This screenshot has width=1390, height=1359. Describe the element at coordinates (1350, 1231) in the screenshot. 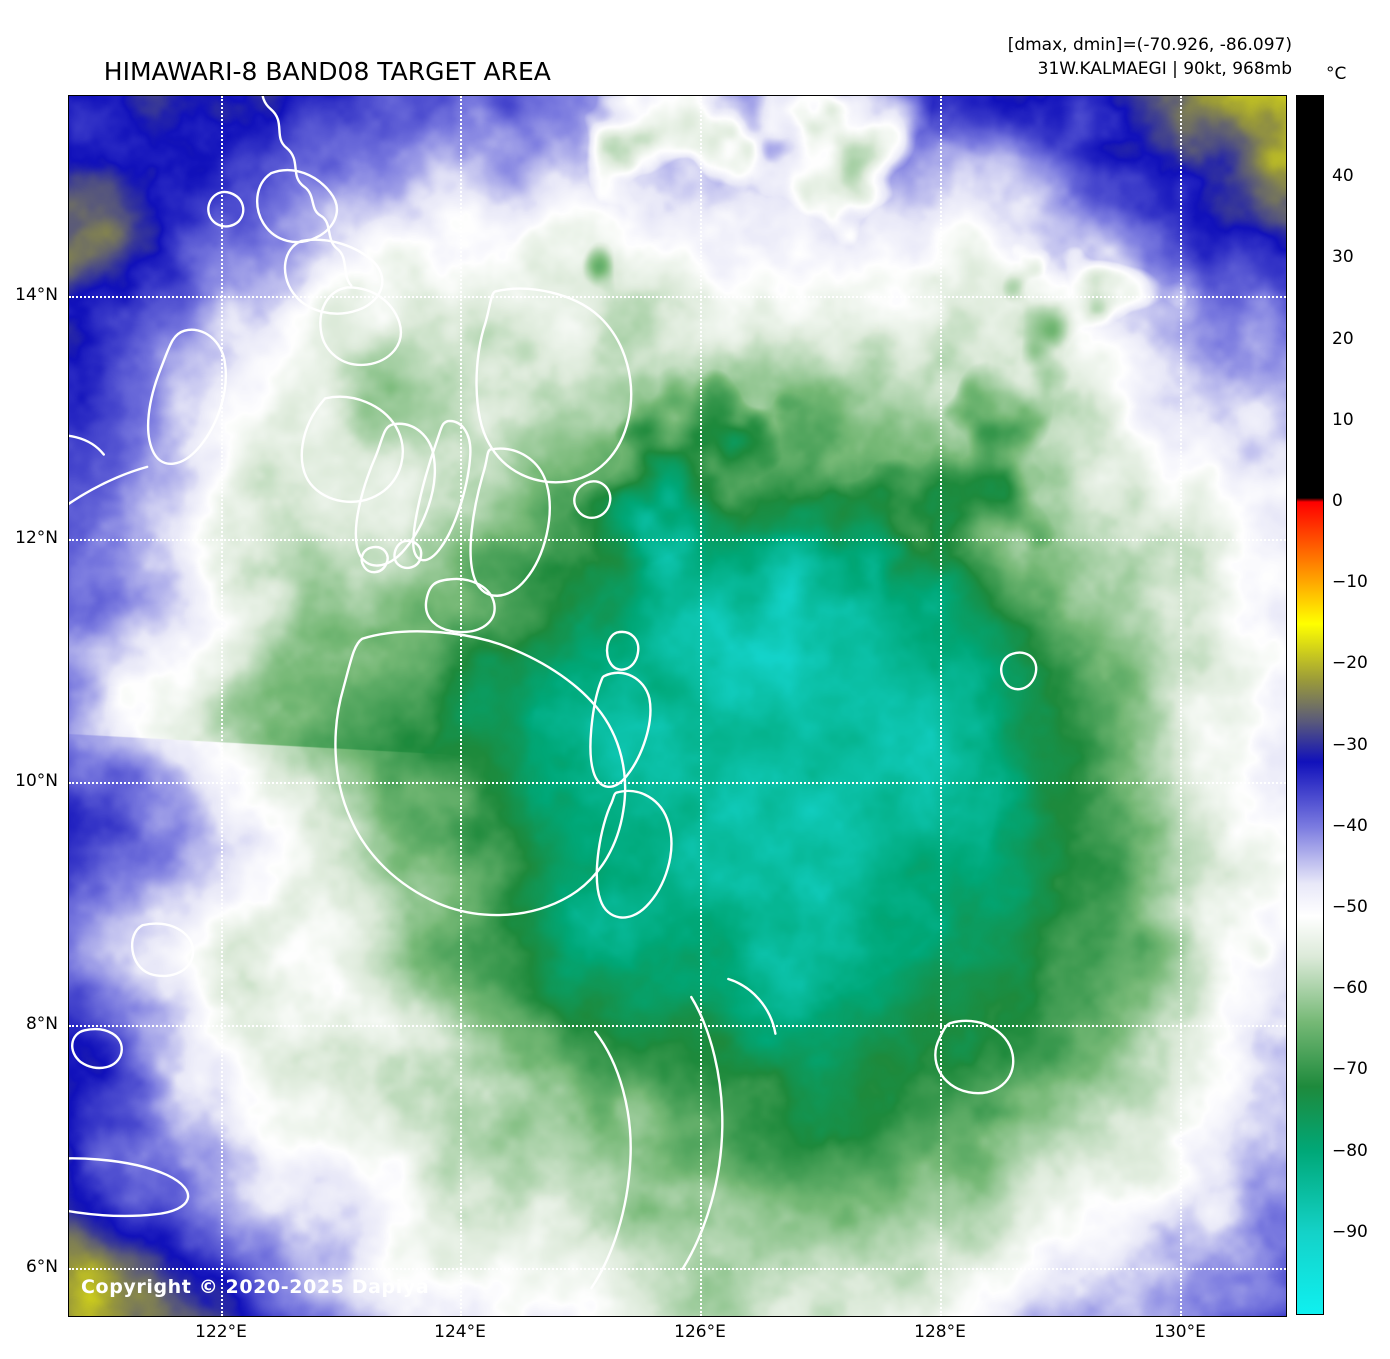

I see `cb-tick-m90: −90` at that location.